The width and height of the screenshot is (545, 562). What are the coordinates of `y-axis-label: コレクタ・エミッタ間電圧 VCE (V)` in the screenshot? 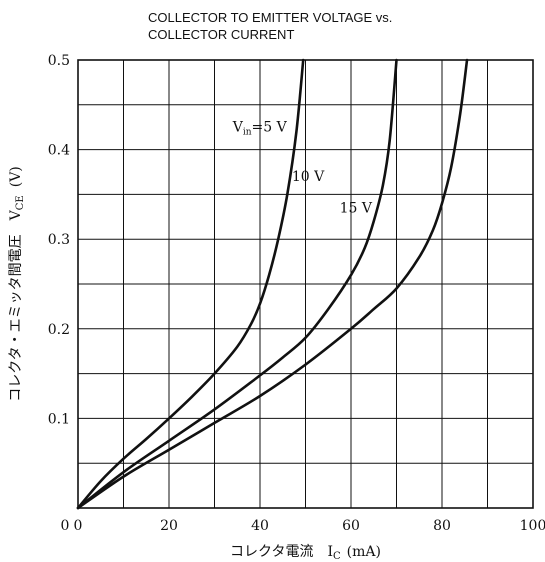 It's located at (17, 284).